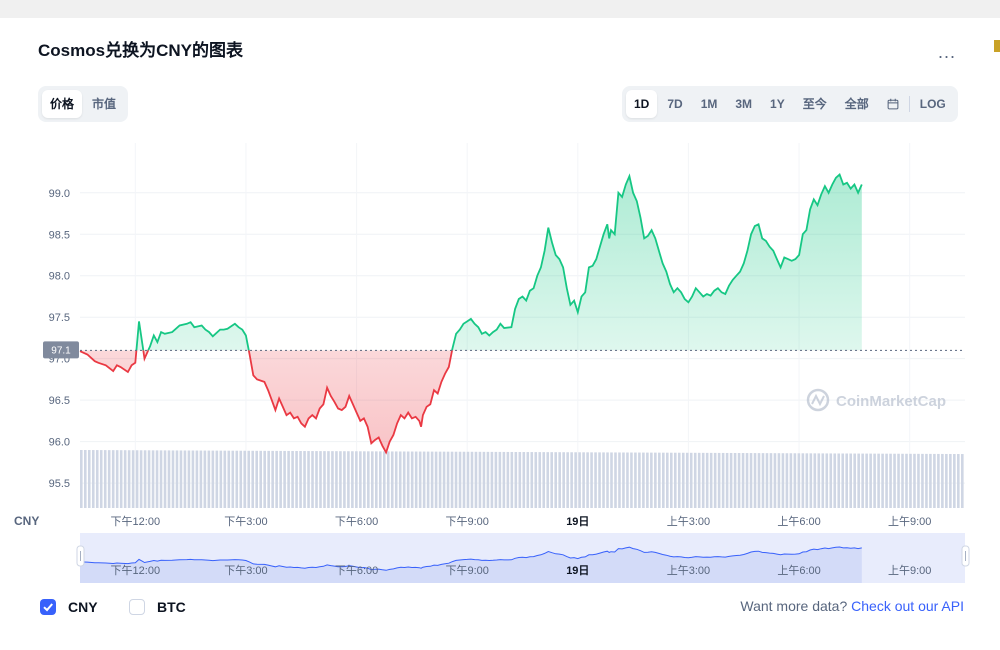 The width and height of the screenshot is (1000, 650). Describe the element at coordinates (62, 104) in the screenshot. I see `tab-price: 价格` at that location.